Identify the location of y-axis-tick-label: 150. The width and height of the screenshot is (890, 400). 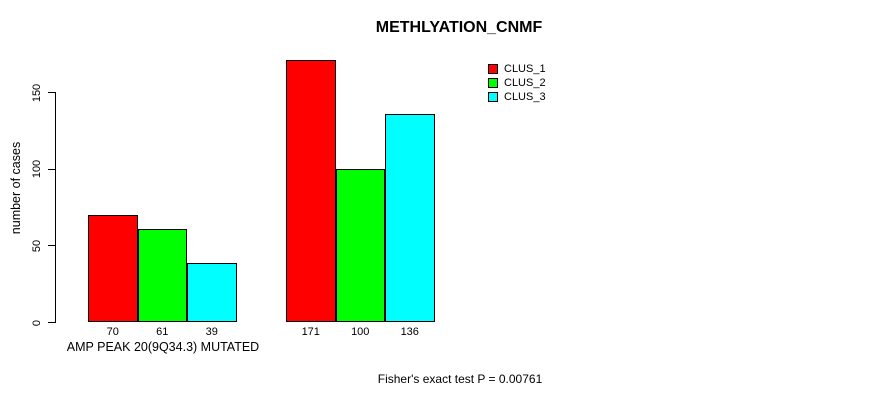
(37, 92).